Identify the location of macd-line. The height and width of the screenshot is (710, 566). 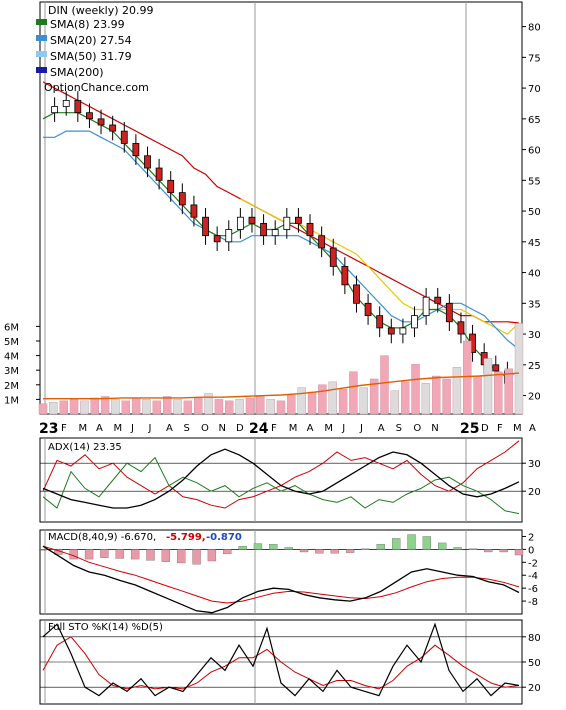
(281, 579).